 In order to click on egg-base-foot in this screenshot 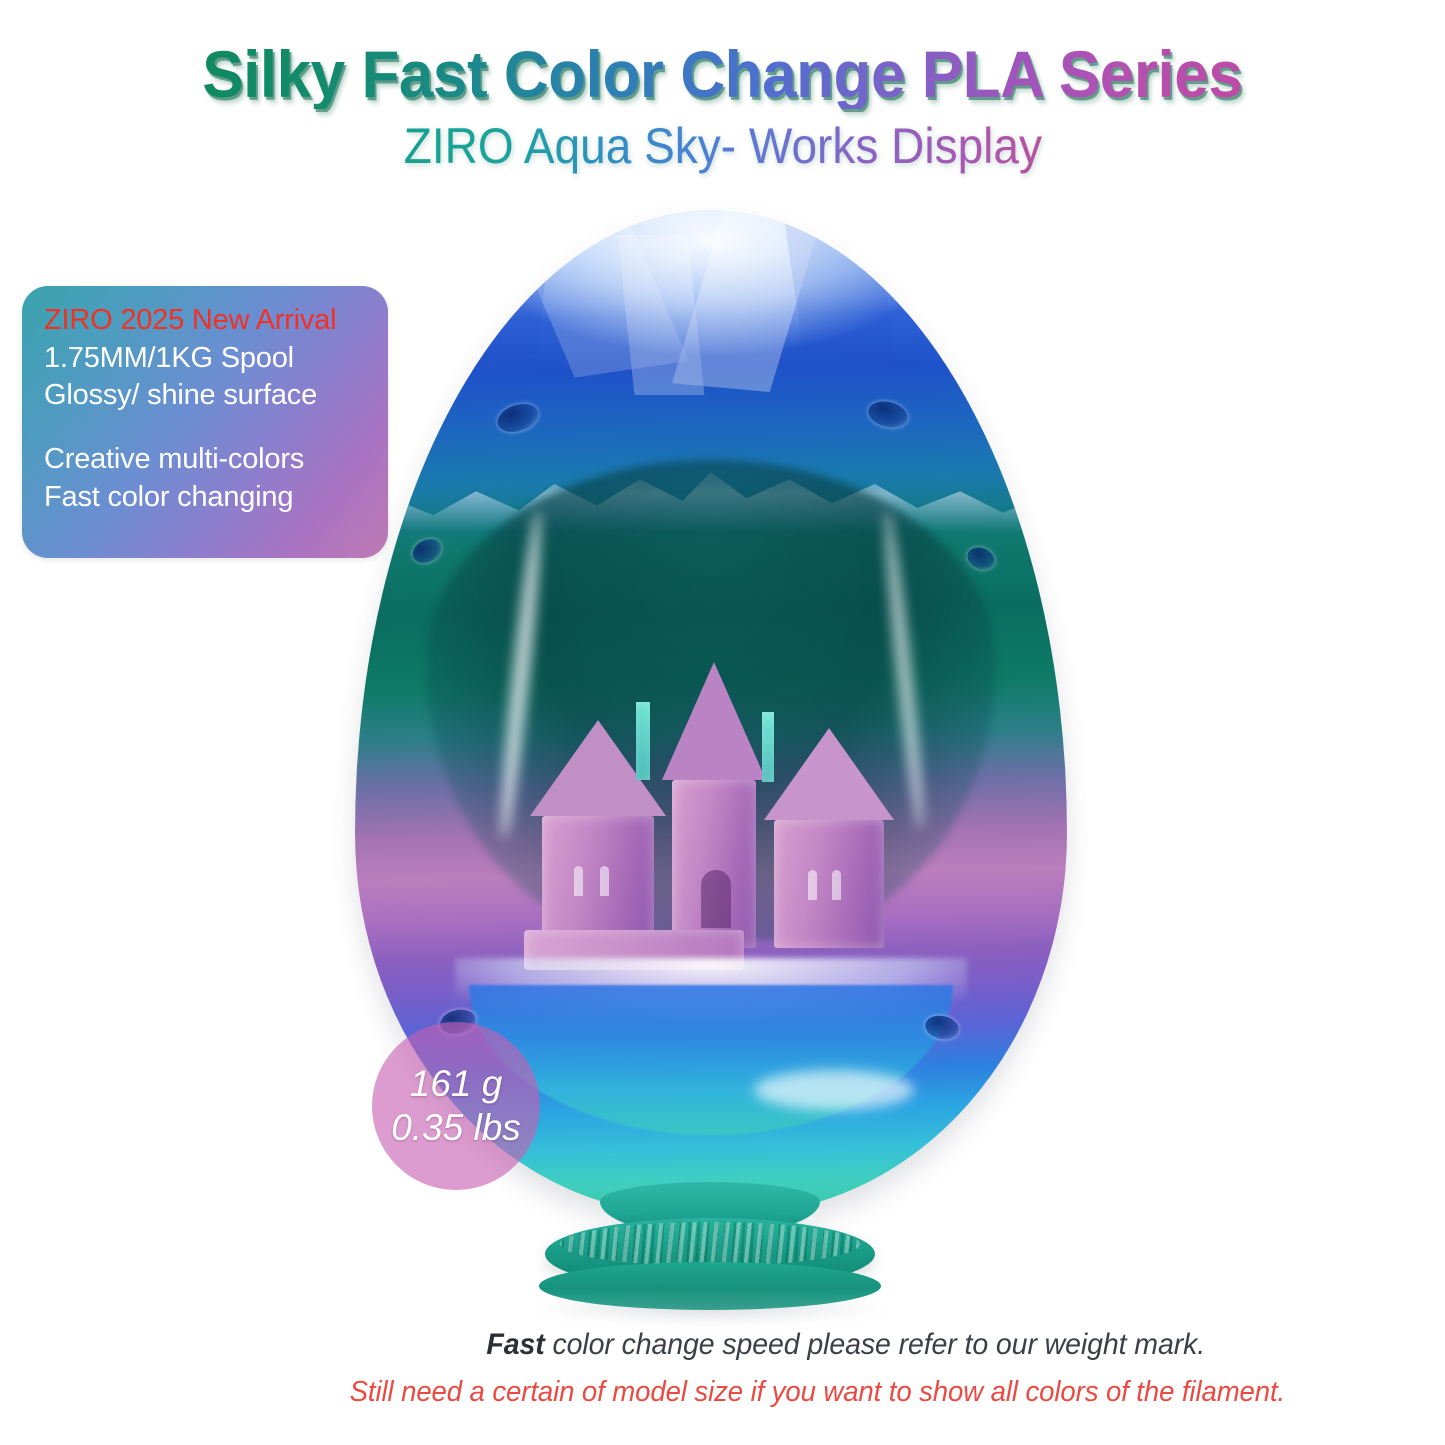, I will do `click(710, 1286)`.